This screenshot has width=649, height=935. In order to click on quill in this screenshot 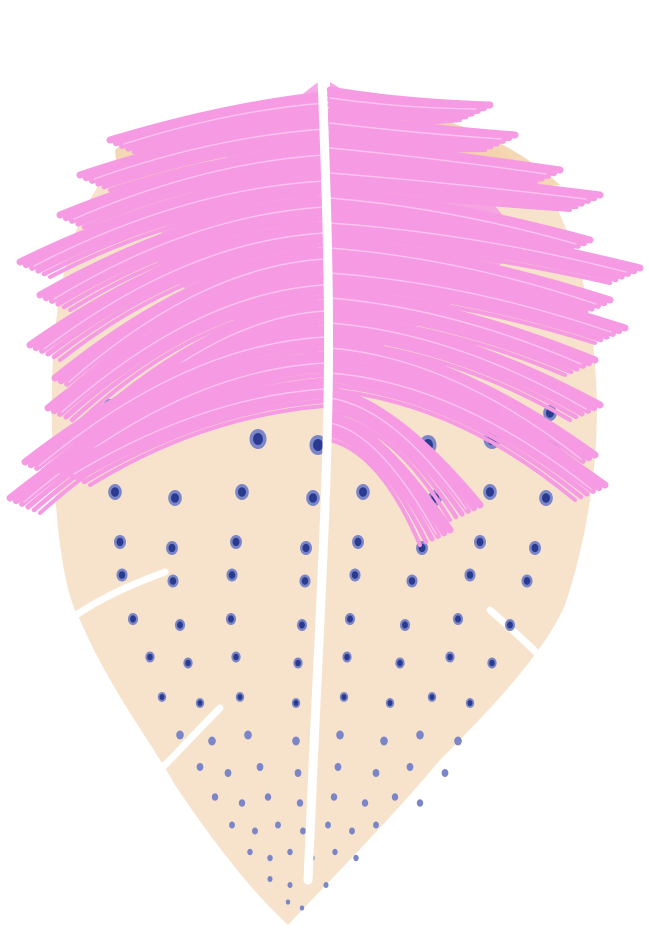, I will do `click(318, 479)`.